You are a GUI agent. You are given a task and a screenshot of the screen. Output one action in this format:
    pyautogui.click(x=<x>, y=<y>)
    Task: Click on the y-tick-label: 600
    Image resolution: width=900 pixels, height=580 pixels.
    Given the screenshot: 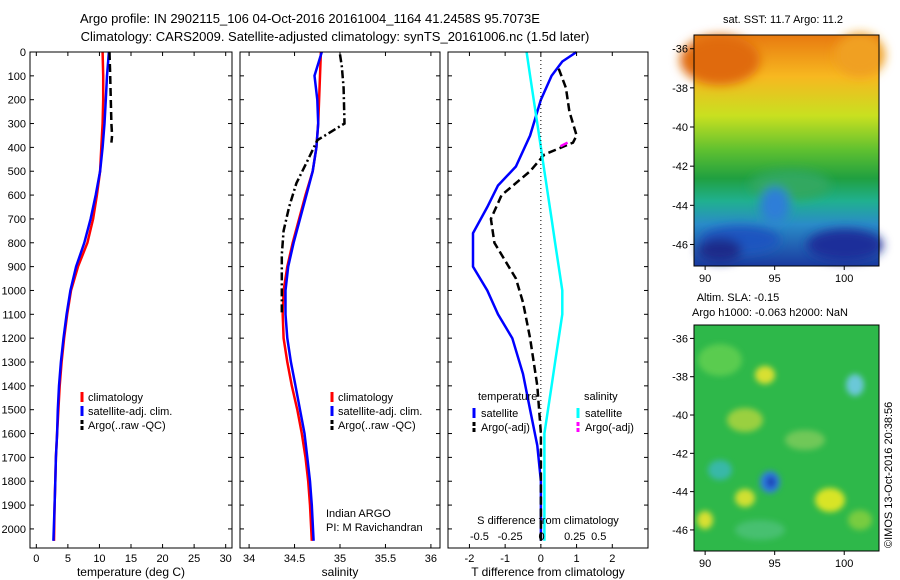 What is the action you would take?
    pyautogui.click(x=17, y=196)
    